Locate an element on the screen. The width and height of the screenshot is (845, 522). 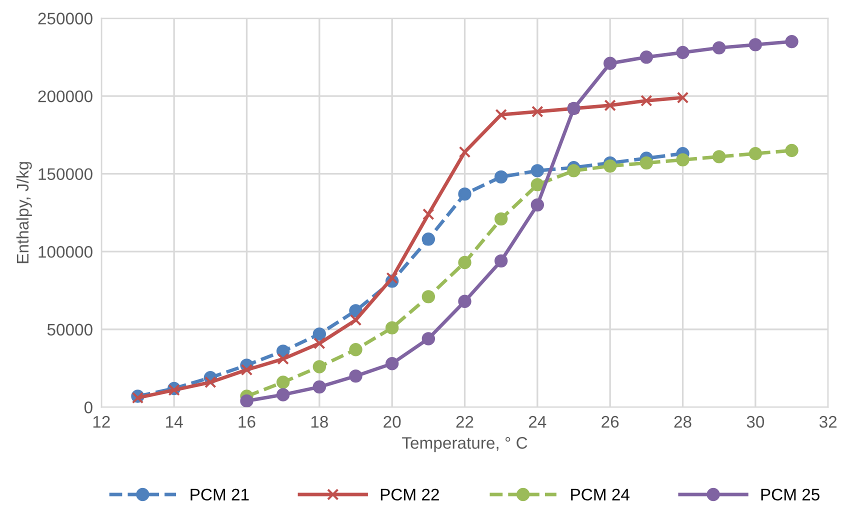
x-tick-label: 12 is located at coordinates (101, 422).